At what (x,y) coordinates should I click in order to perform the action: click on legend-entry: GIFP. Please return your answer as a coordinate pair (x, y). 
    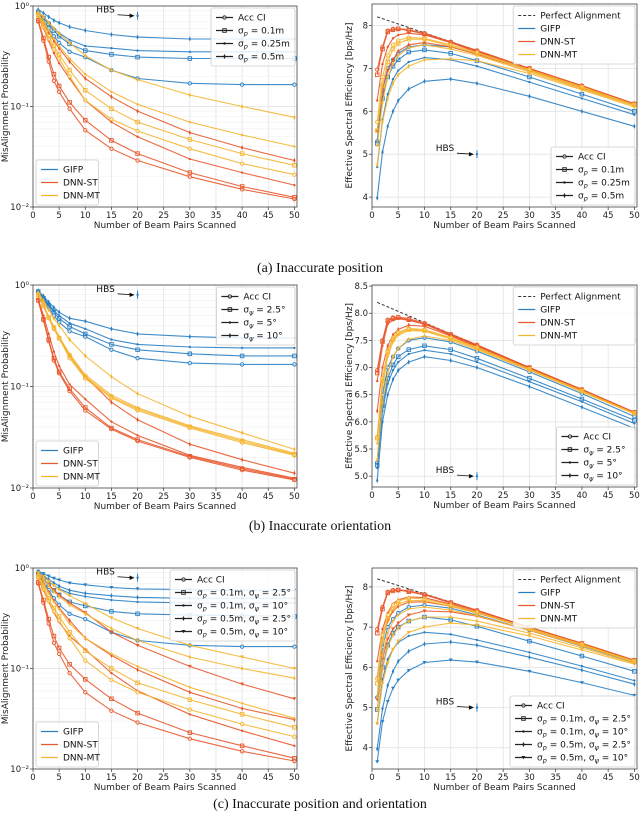
    Looking at the image, I should click on (62, 171).